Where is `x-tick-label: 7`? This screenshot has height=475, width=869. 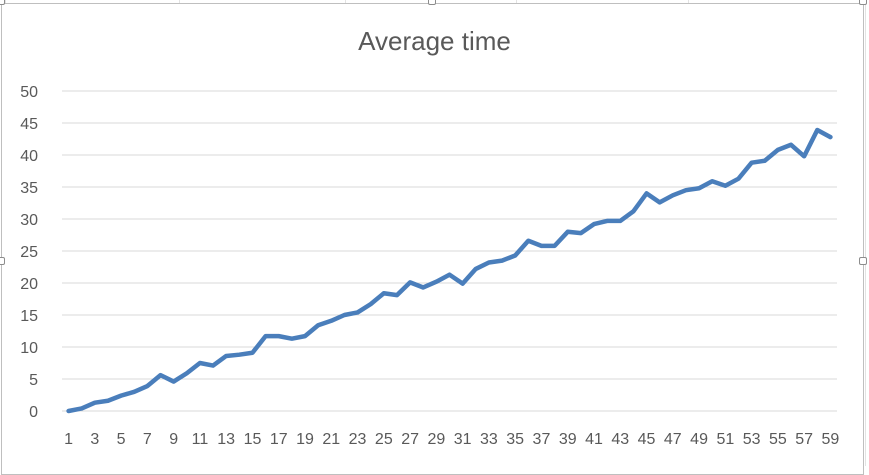 x-tick-label: 7 is located at coordinates (147, 439).